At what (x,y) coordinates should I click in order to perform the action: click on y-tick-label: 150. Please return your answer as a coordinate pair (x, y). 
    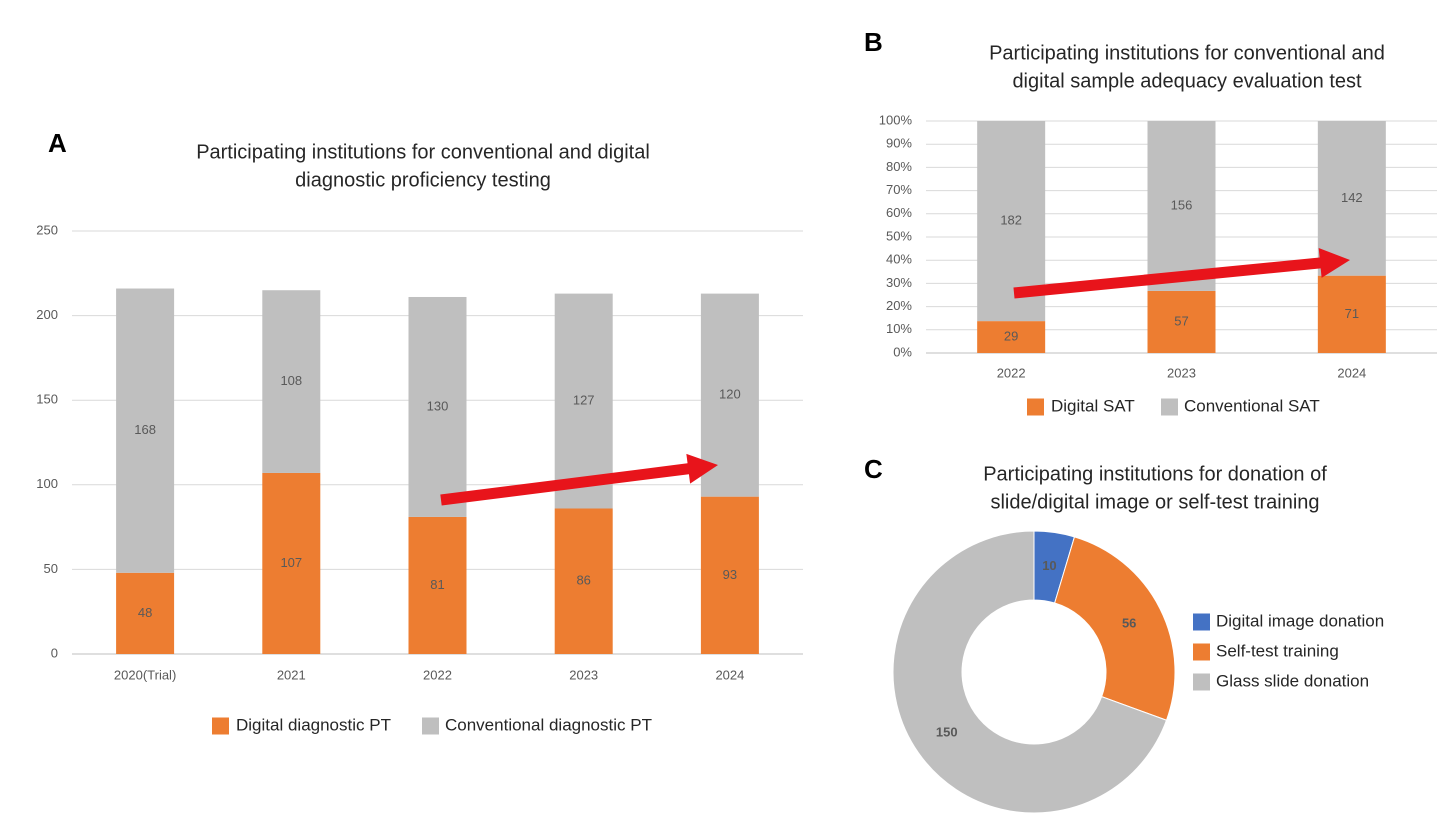
    Looking at the image, I should click on (47, 399).